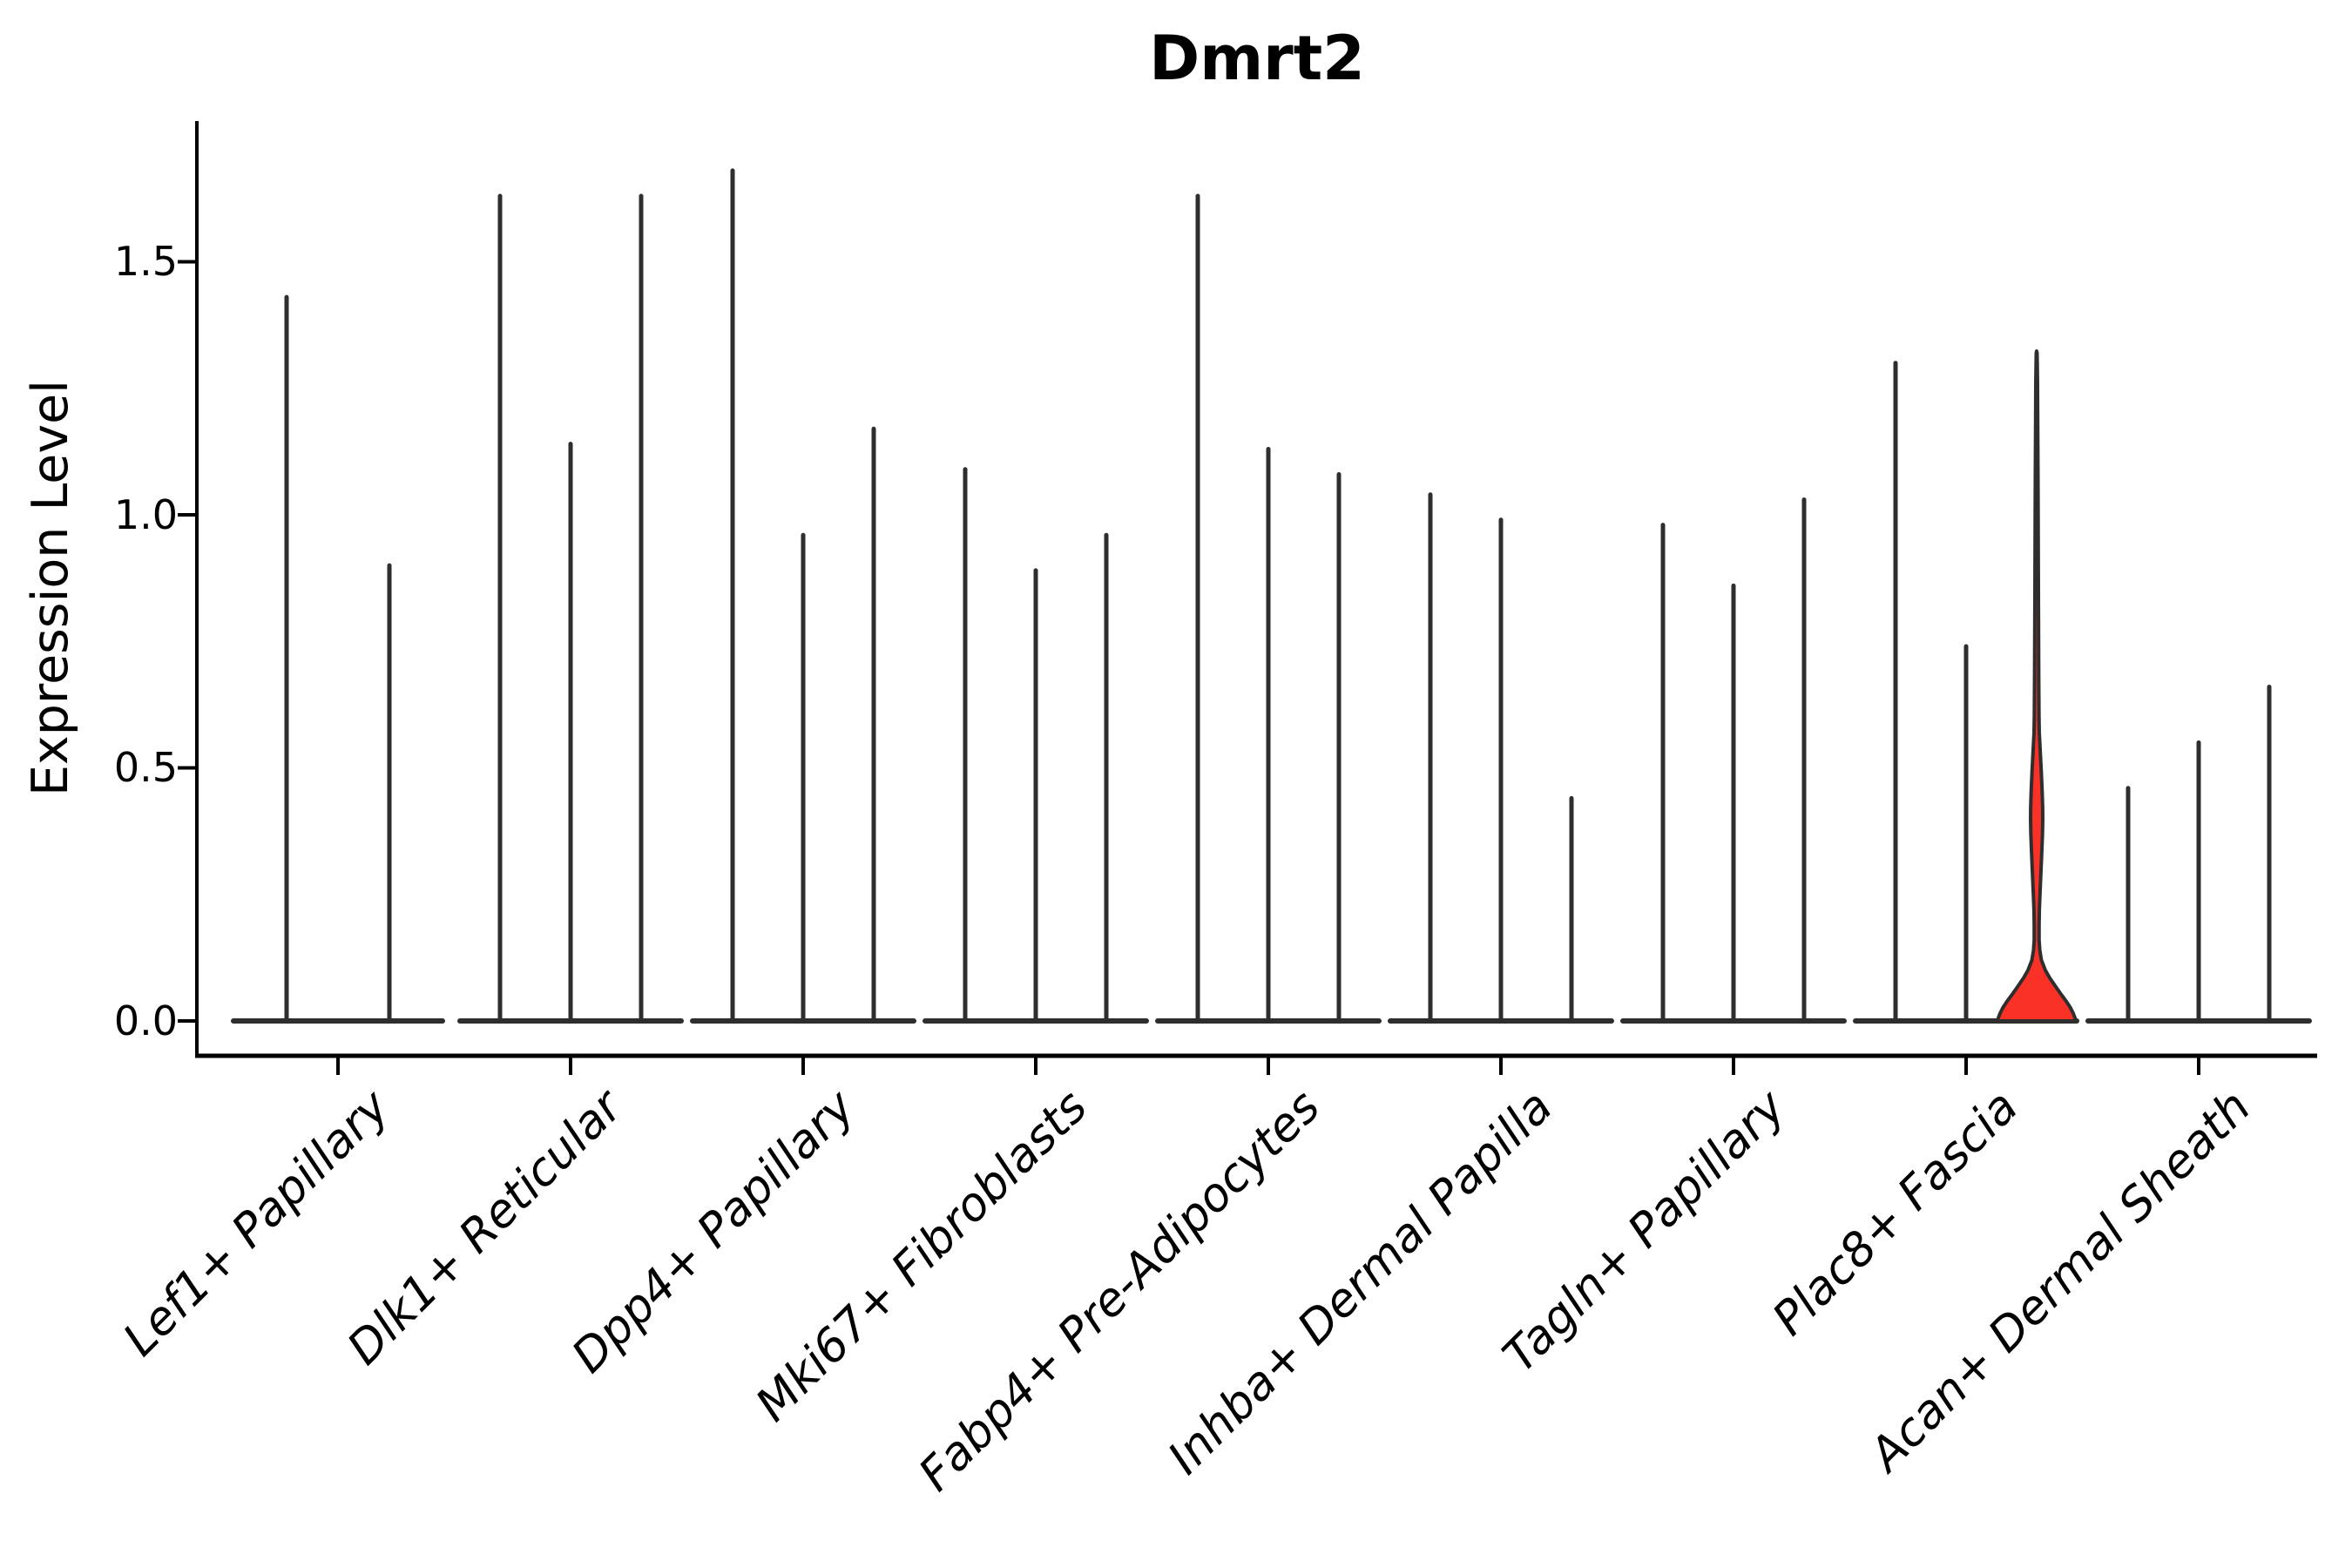 Image resolution: width=2352 pixels, height=1568 pixels. I want to click on y-tick-label: 1.0, so click(145, 514).